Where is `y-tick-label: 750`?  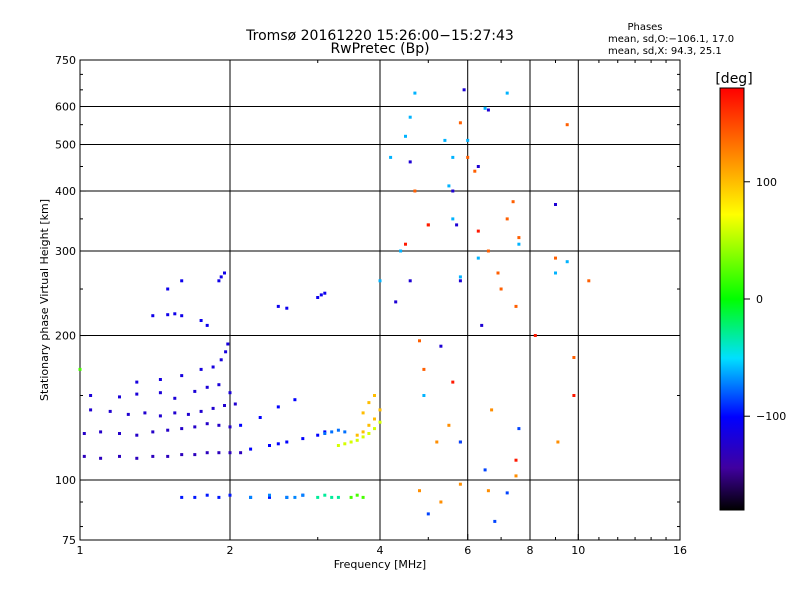 y-tick-label: 750 is located at coordinates (65, 60).